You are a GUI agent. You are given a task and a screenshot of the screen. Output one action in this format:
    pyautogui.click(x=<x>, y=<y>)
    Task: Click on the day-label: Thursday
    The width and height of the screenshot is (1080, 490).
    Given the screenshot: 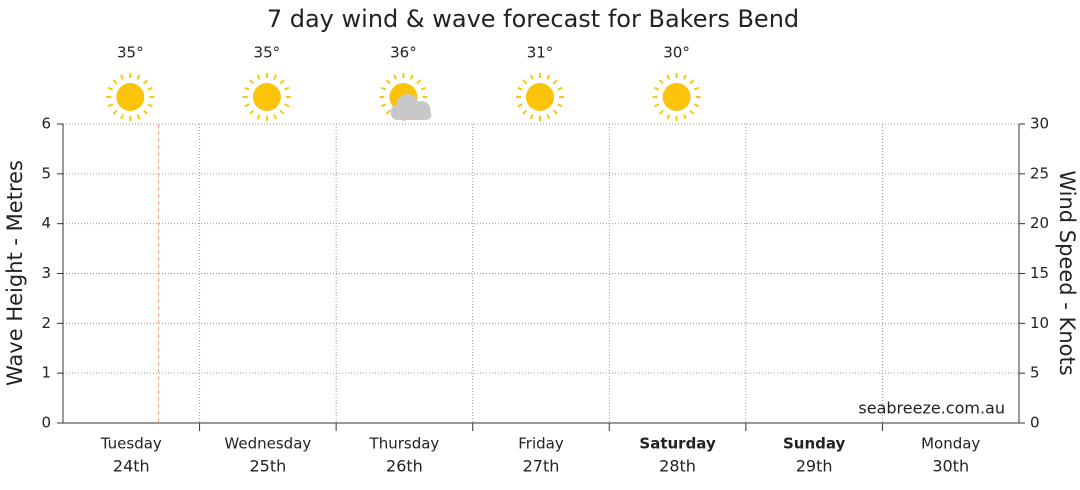 What is the action you would take?
    pyautogui.click(x=404, y=444)
    